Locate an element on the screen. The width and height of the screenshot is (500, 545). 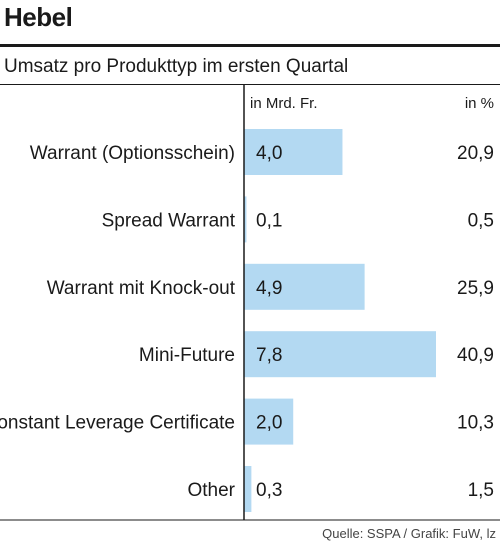
value-label-1: 0,1 is located at coordinates (269, 220).